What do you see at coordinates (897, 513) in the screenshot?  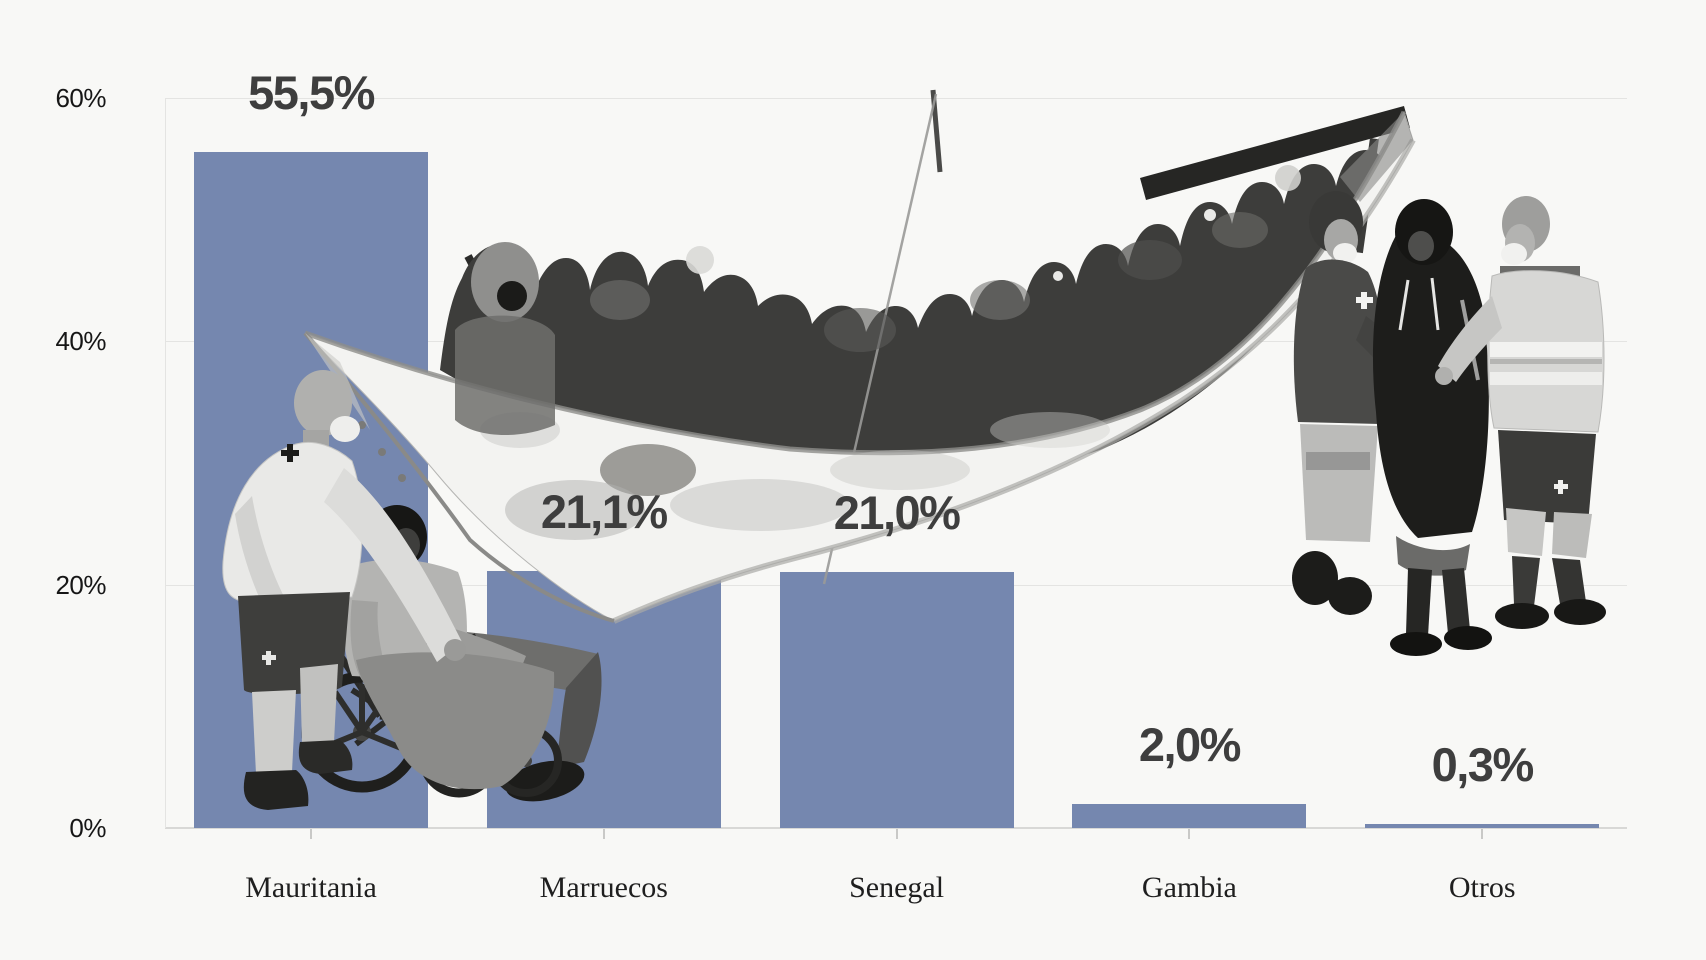 I see `value-label: 21,0%` at bounding box center [897, 513].